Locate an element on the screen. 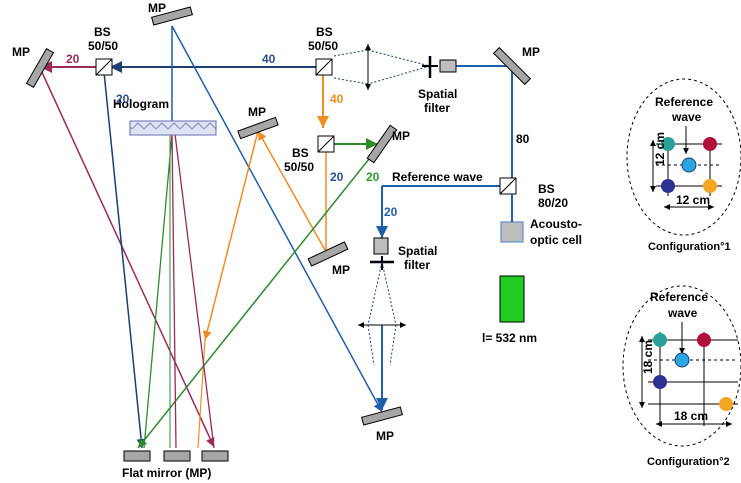 The height and width of the screenshot is (483, 741). label-reference-wave: Reference wave is located at coordinates (437, 177).